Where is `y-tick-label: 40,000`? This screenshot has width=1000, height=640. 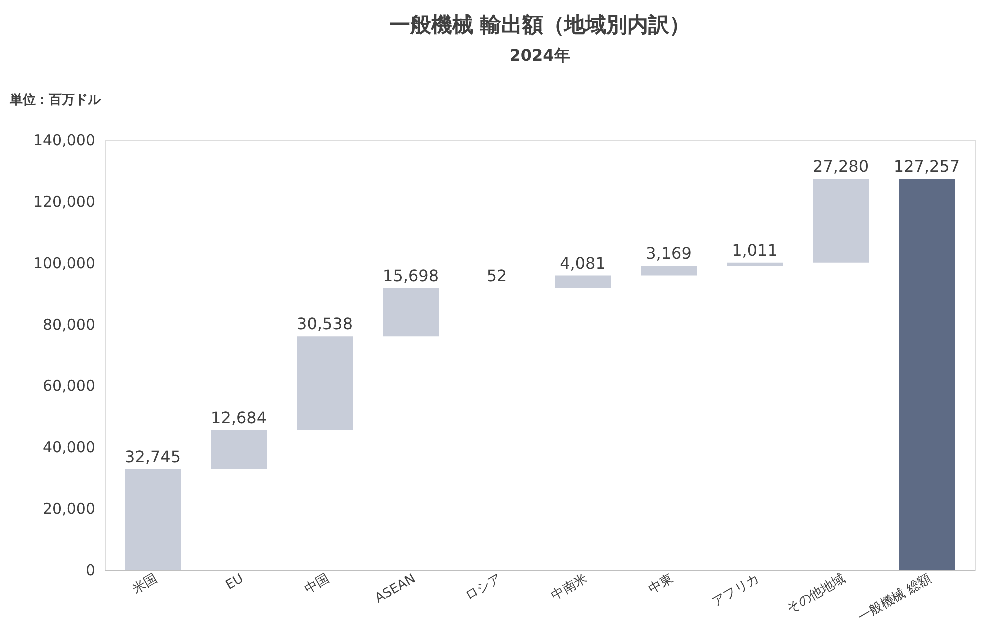
y-tick-label: 40,000 is located at coordinates (69, 447).